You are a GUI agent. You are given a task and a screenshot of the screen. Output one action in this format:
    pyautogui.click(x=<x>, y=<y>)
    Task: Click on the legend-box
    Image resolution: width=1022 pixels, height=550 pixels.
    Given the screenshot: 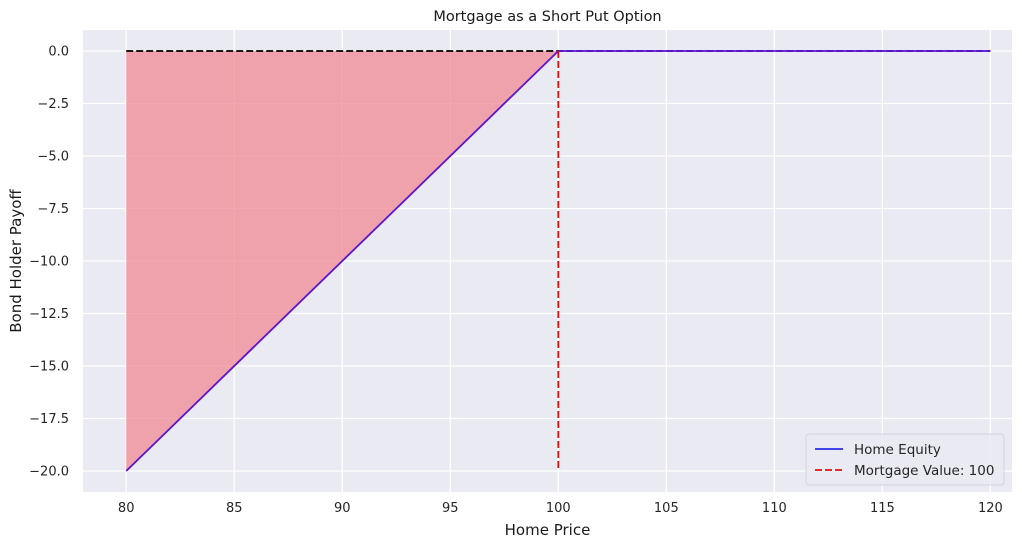 What is the action you would take?
    pyautogui.click(x=905, y=459)
    